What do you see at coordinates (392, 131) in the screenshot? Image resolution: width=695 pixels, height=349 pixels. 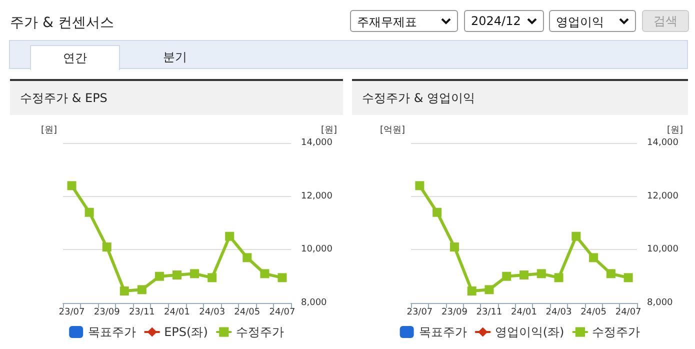 I see `y-axis-title: [억원]` at bounding box center [392, 131].